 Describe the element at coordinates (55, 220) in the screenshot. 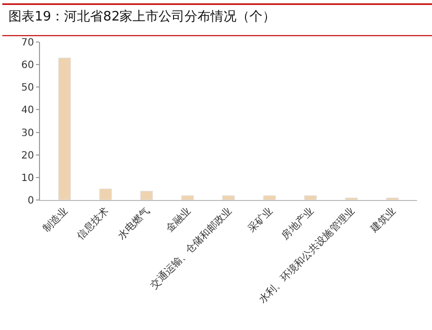

I see `x-tick-label: 制造业` at that location.